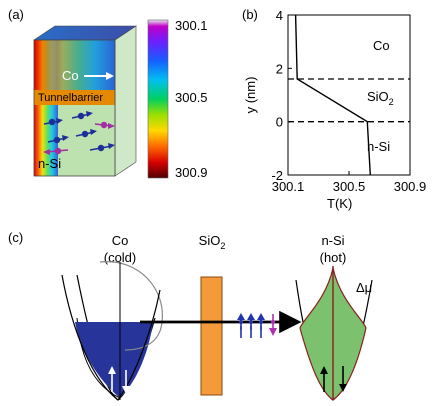 The width and height of the screenshot is (434, 406). What do you see at coordinates (250, 95) in the screenshot?
I see `y-axis-label: y (nm)` at bounding box center [250, 95].